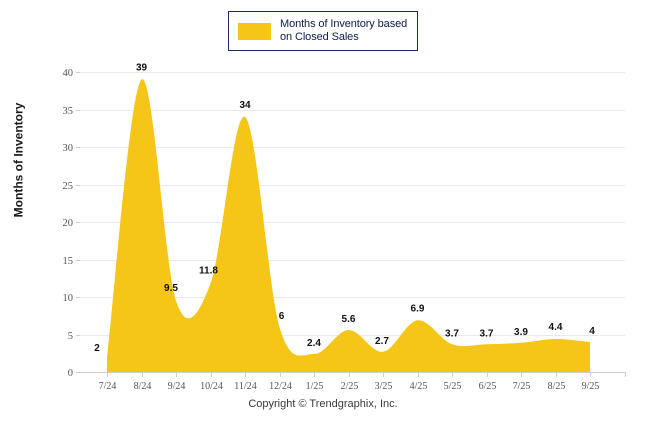  Describe the element at coordinates (591, 386) in the screenshot. I see `x-tick-label: 9/25` at that location.